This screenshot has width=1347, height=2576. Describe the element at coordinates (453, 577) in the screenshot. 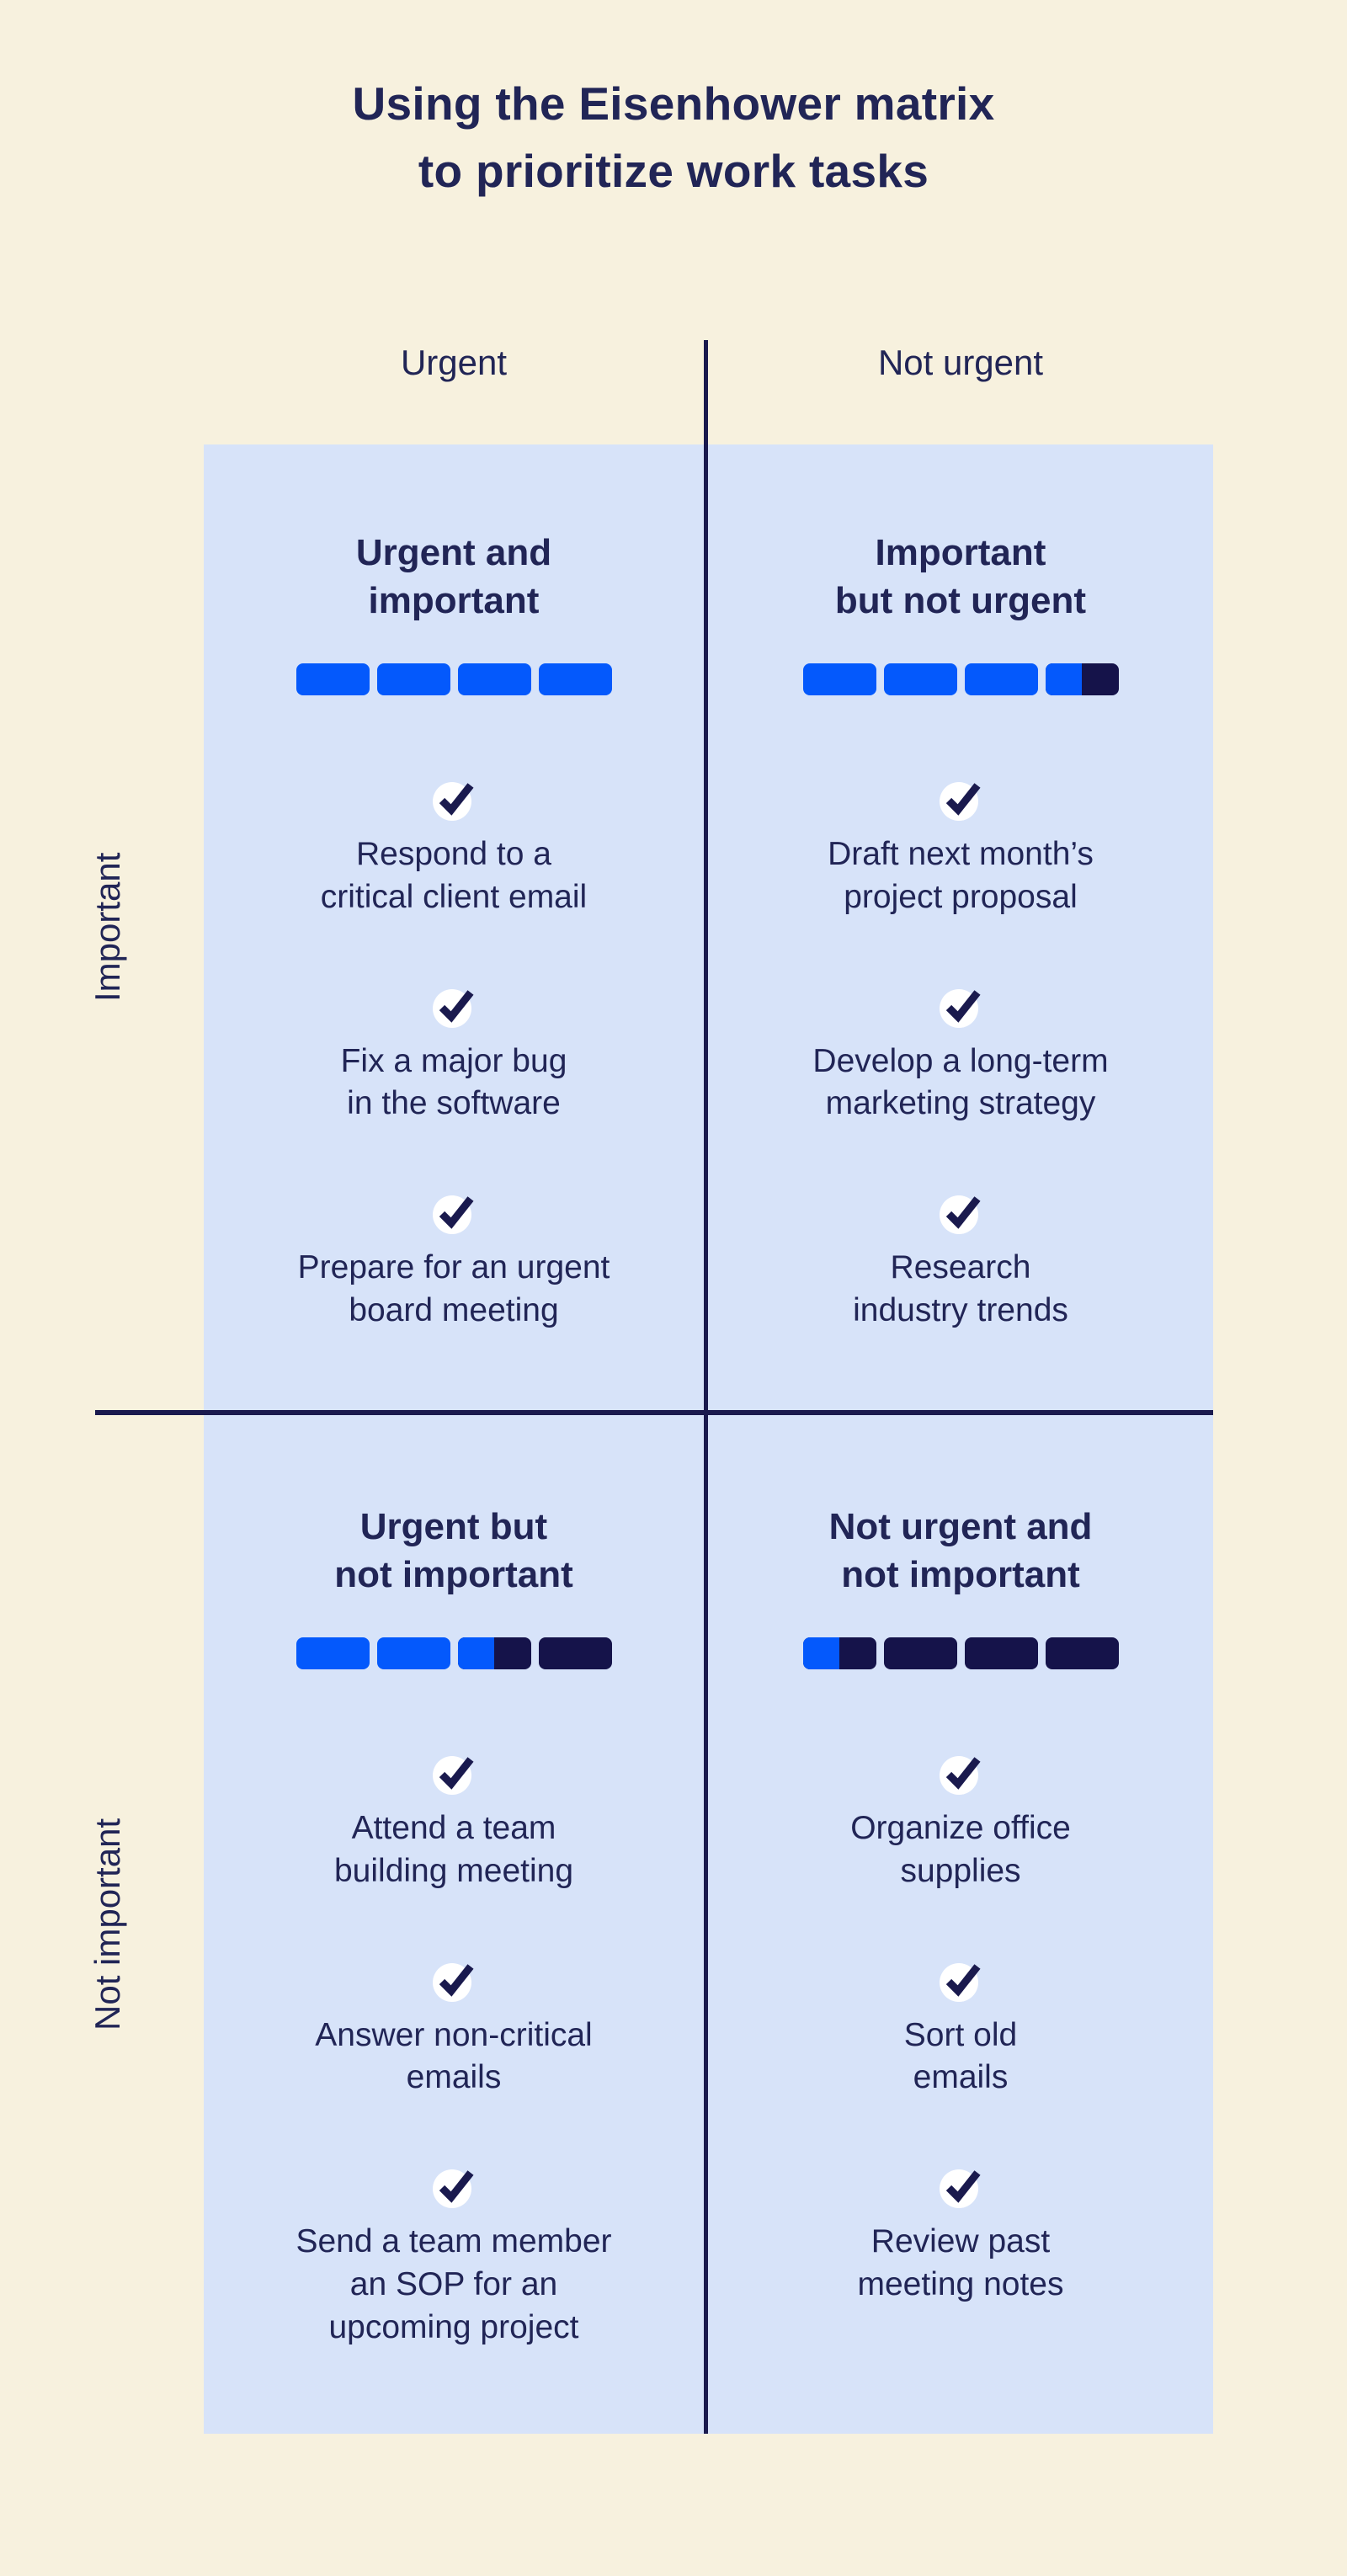

I see `quadrant-title: Urgent and important` at that location.